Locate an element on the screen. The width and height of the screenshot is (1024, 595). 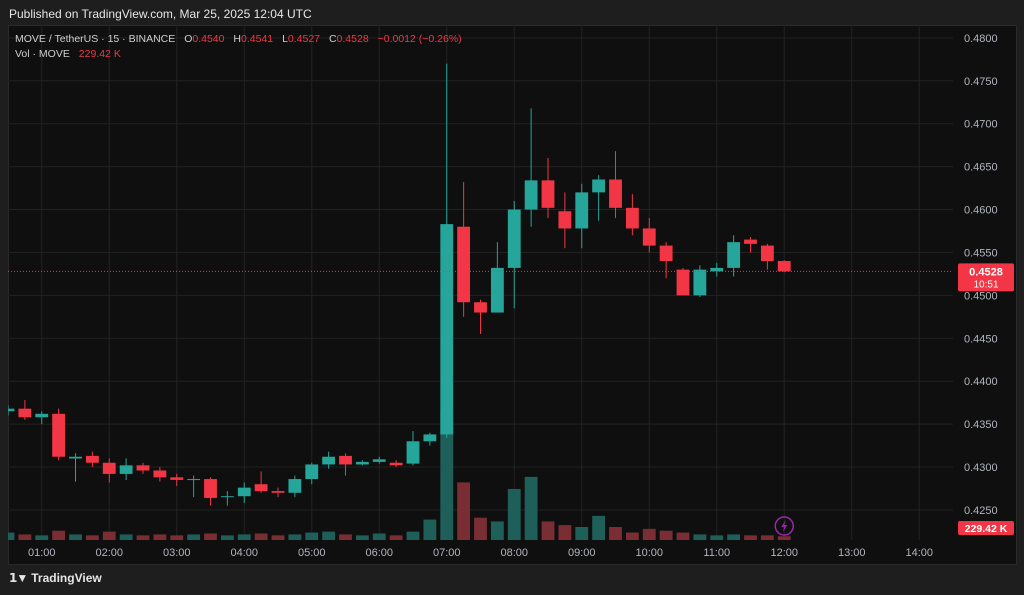
y-tick-label: 0.4750 is located at coordinates (981, 82).